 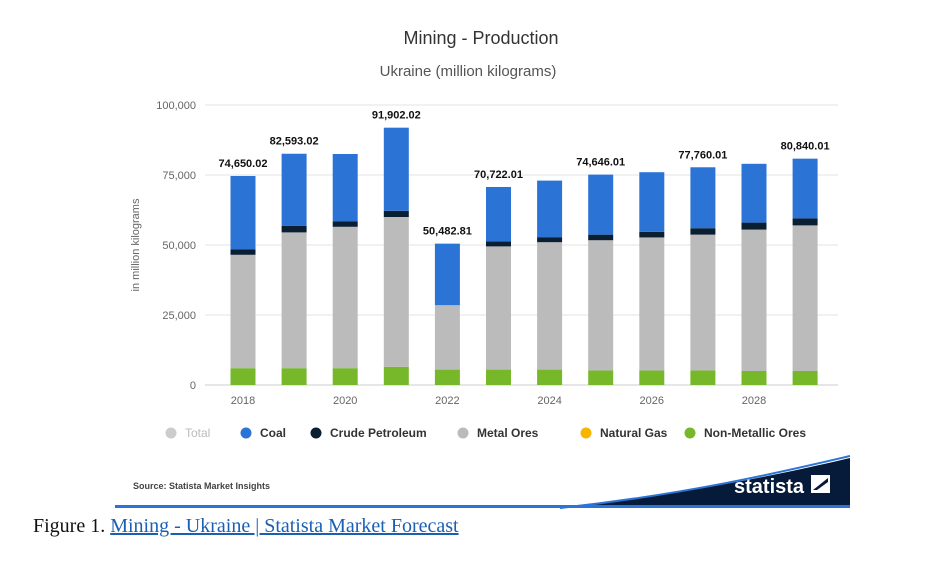 I want to click on legend-label: Natural Gas, so click(x=634, y=433).